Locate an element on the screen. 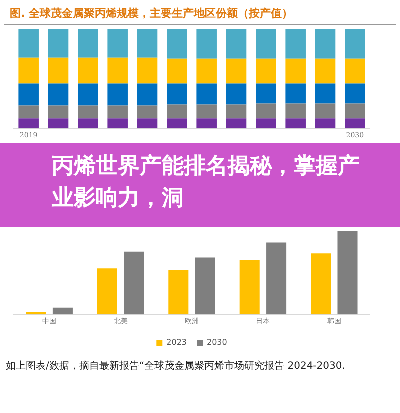 This screenshot has width=400, height=413. legend-label: 2023 is located at coordinates (176, 343).